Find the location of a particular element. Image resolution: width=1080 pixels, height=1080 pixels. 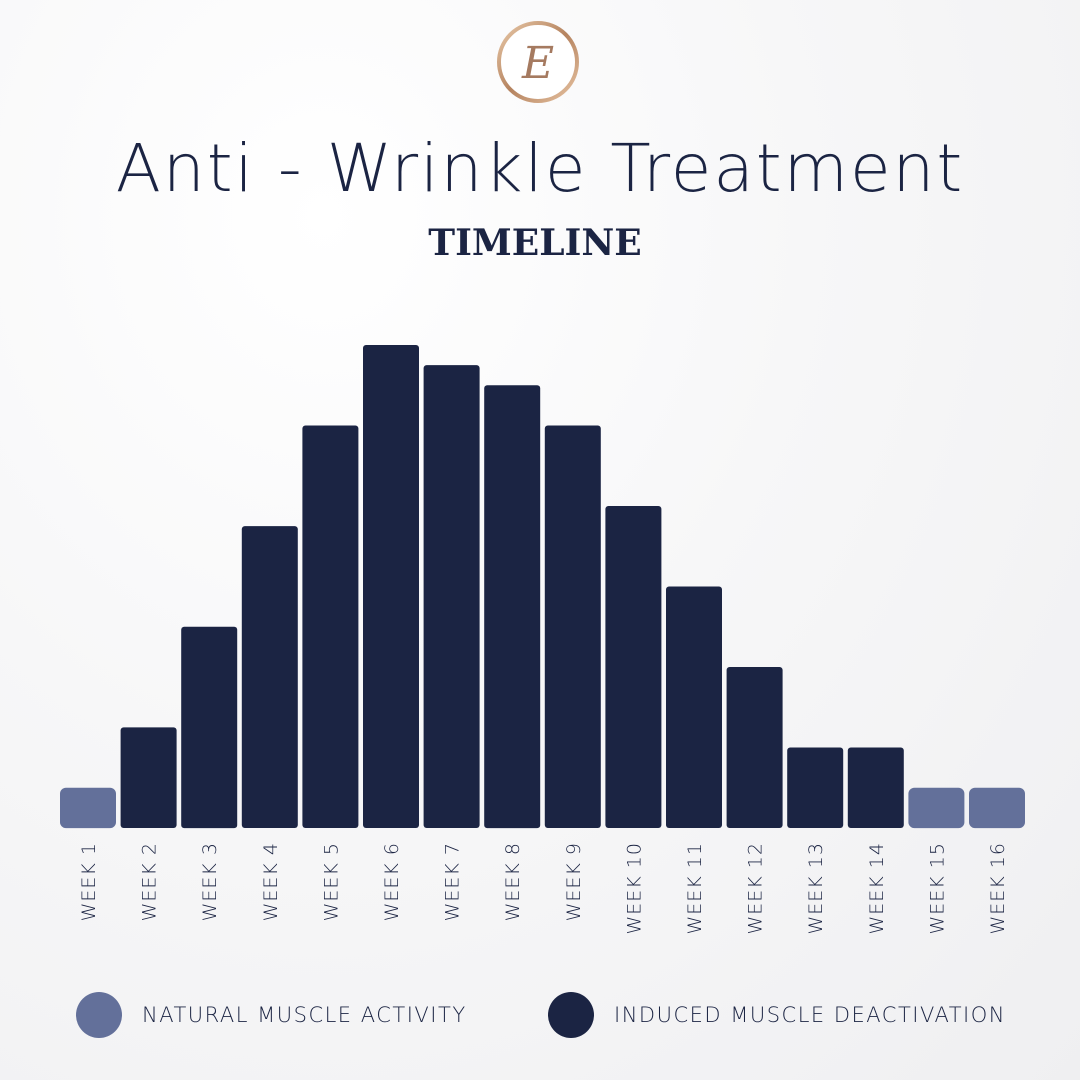

tick-label-week-4: WEEK 4 is located at coordinates (271, 881).